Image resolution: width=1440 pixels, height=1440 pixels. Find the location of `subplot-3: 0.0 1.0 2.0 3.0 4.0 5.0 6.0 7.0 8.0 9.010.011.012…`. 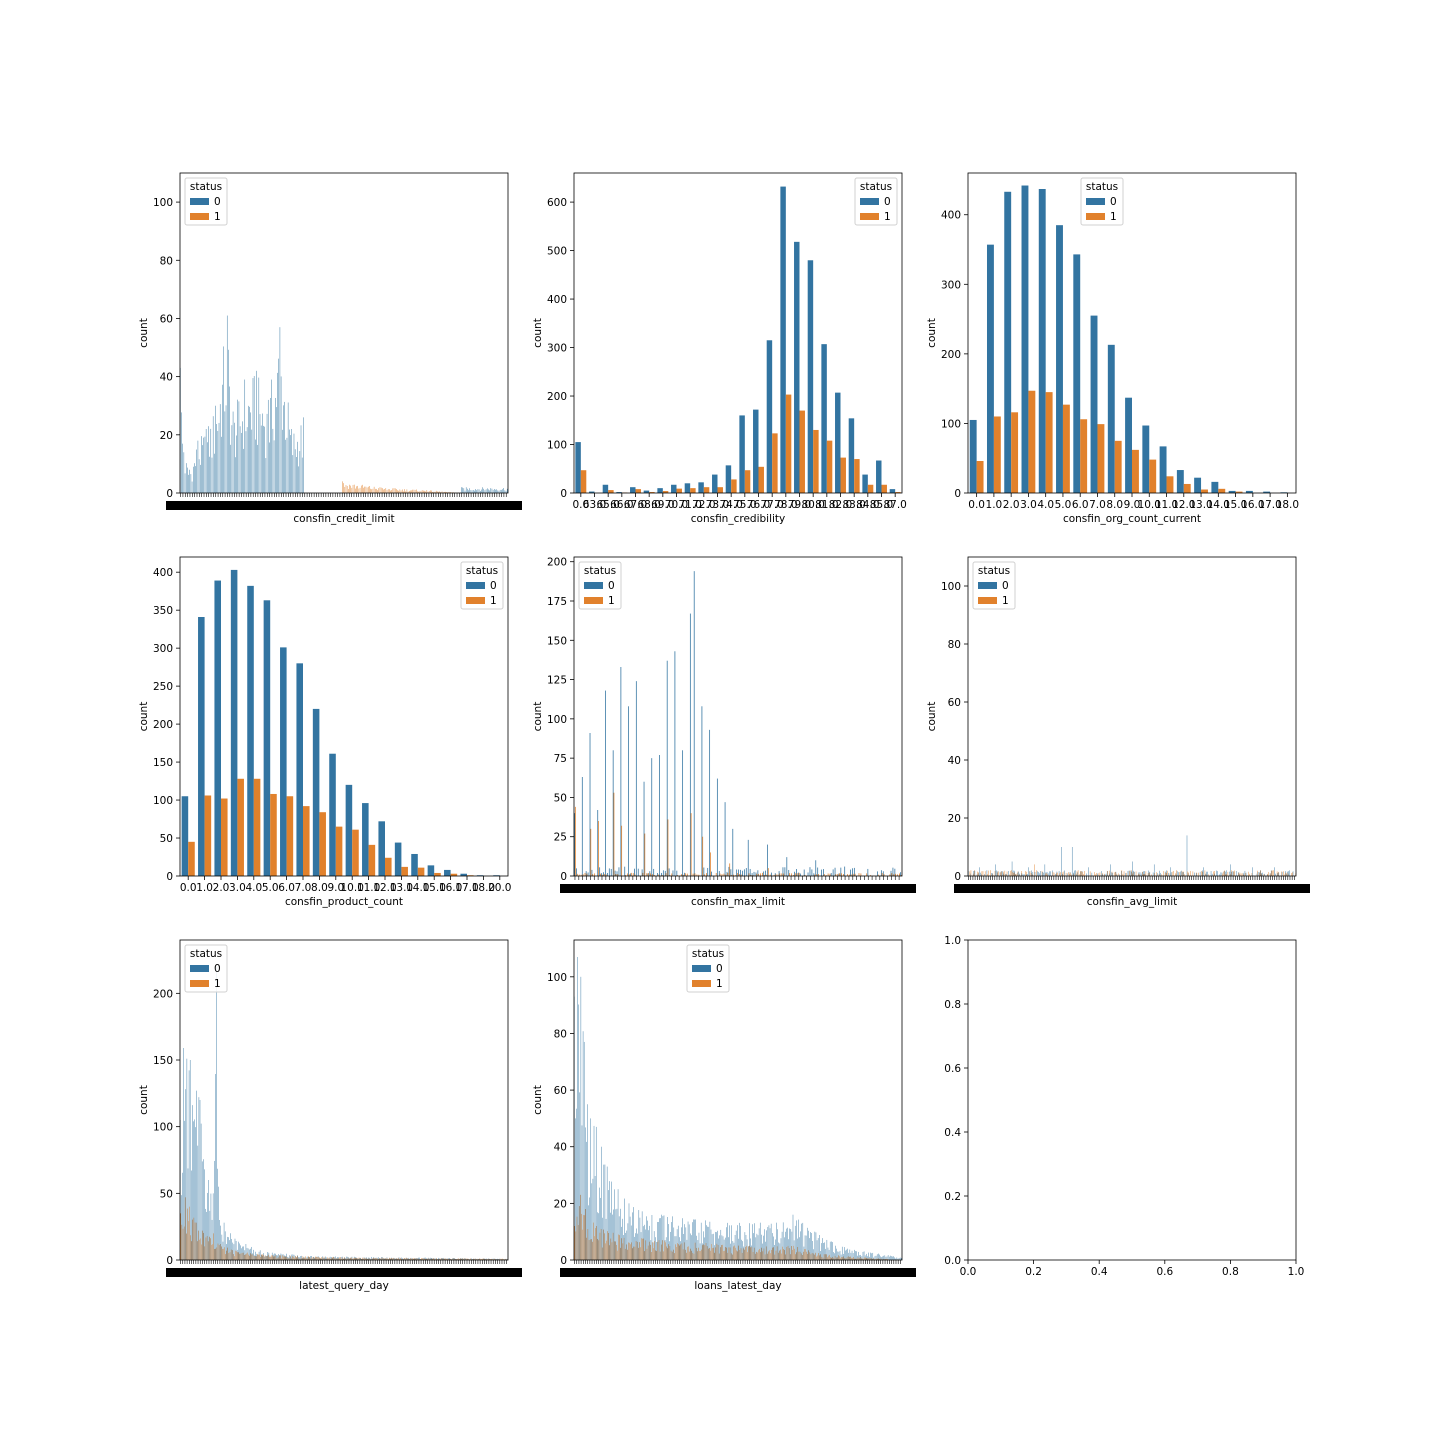

subplot-3: 0.0 1.0 2.0 3.0 4.0 5.0 6.0 7.0 8.0 9.010.011.012… is located at coordinates (1112, 348).